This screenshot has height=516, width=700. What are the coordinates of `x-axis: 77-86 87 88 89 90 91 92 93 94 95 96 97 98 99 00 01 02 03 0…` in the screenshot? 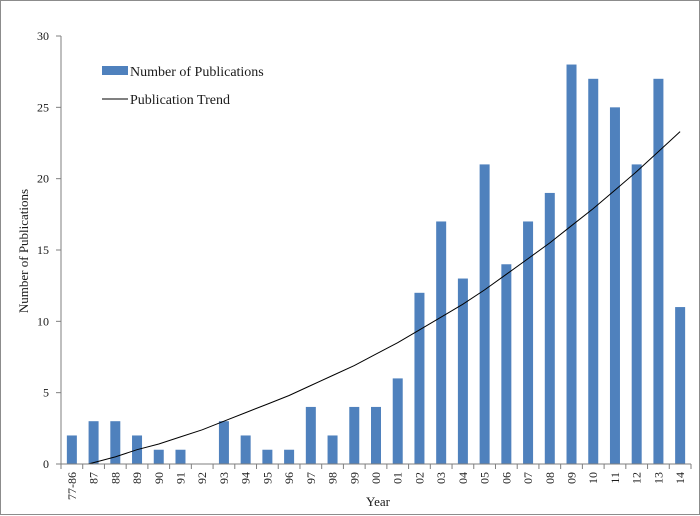 It's located at (376, 481).